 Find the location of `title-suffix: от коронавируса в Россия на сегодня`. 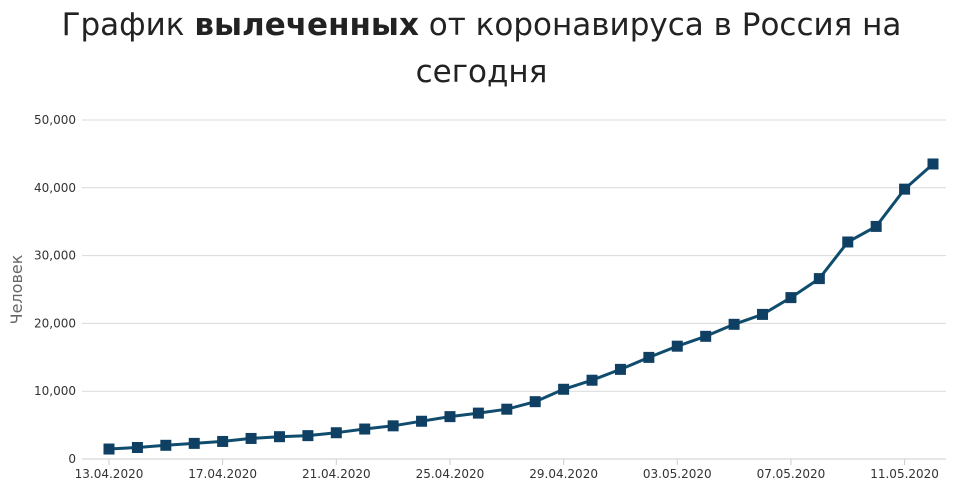

title-suffix: от коронавируса в Россия на сегодня is located at coordinates (658, 48).